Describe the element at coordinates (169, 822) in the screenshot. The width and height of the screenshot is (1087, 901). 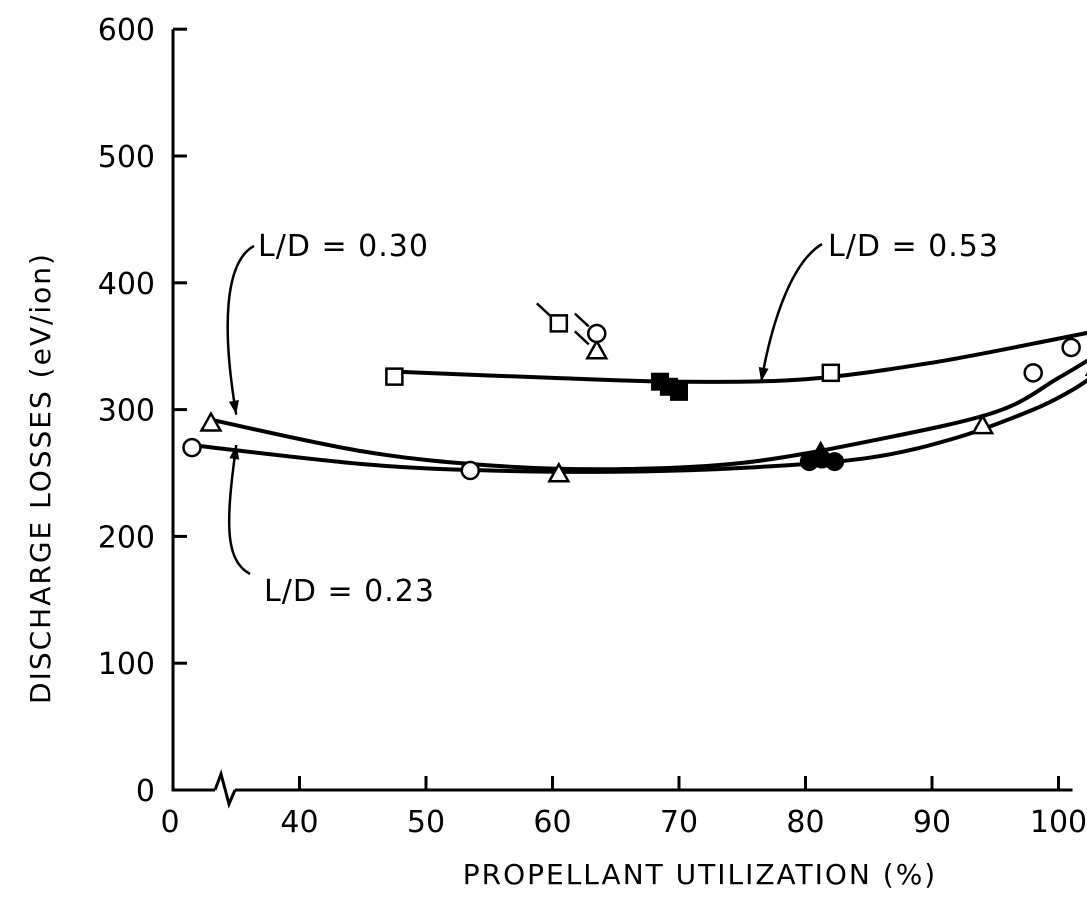
I see `x-tick-label: 0` at that location.